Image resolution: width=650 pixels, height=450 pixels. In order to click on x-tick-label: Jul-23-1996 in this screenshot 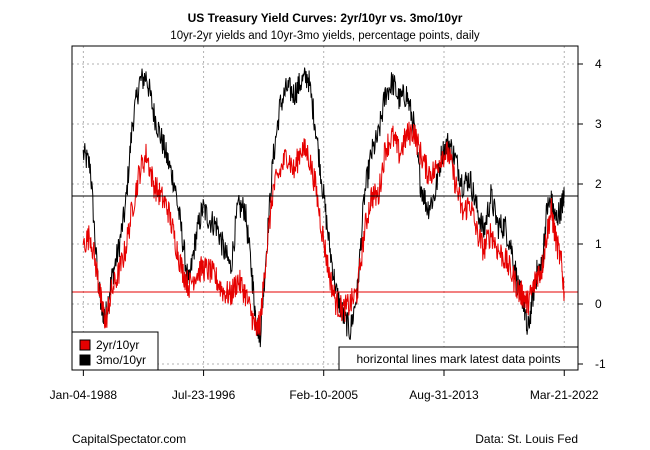, I will do `click(204, 395)`.